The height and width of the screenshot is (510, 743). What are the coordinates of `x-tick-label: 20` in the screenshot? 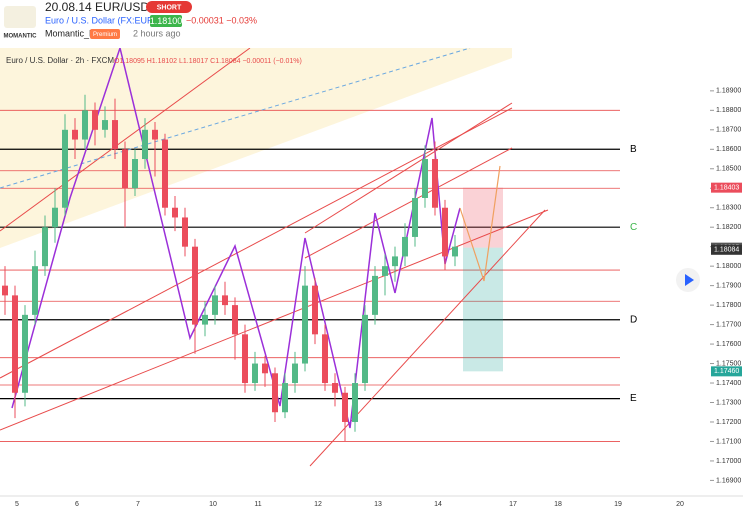 It's located at (680, 504).